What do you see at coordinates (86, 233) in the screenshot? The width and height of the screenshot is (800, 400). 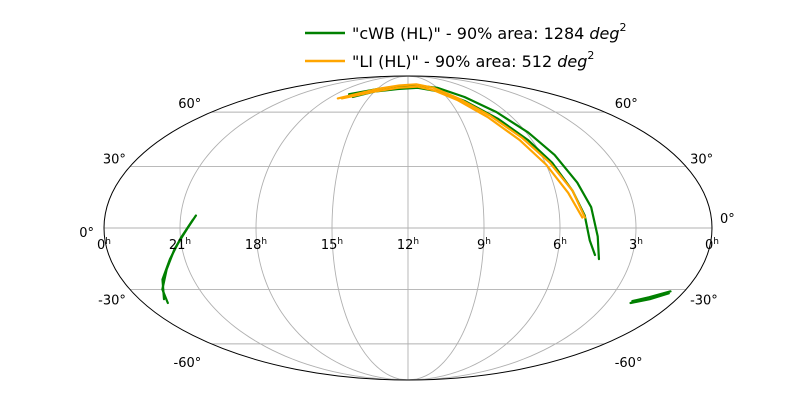 I see `dec-tick-label-left: 0°` at bounding box center [86, 233].